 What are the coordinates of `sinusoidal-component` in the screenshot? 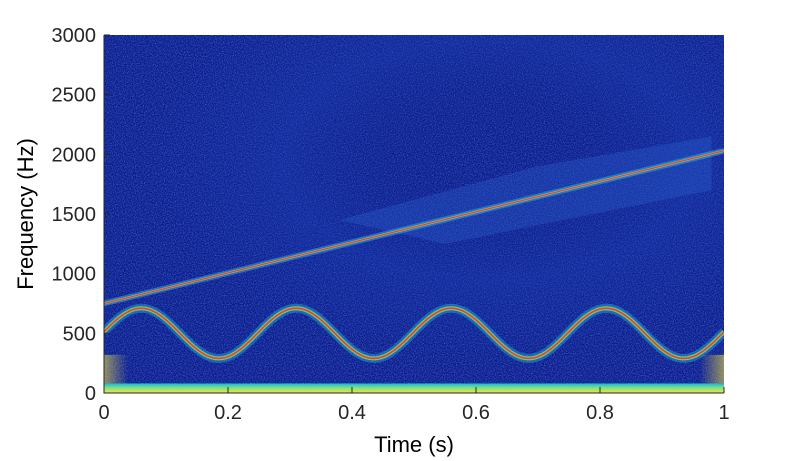 It's located at (414, 333).